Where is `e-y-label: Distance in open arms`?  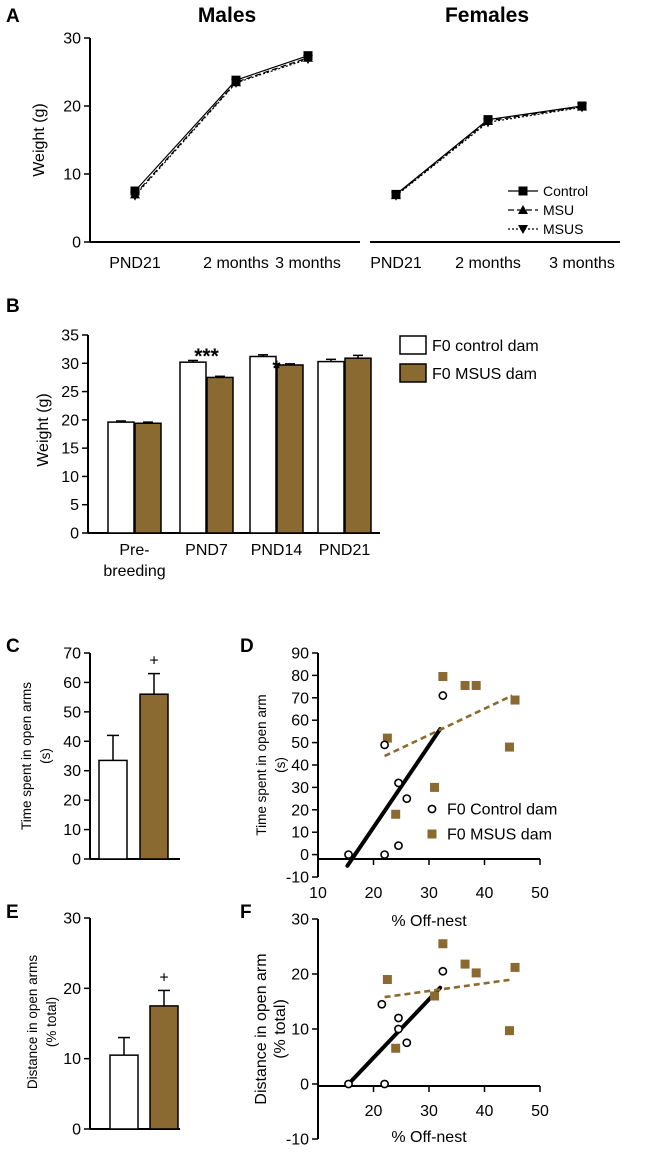
e-y-label: Distance in open arms is located at coordinates (32, 1022).